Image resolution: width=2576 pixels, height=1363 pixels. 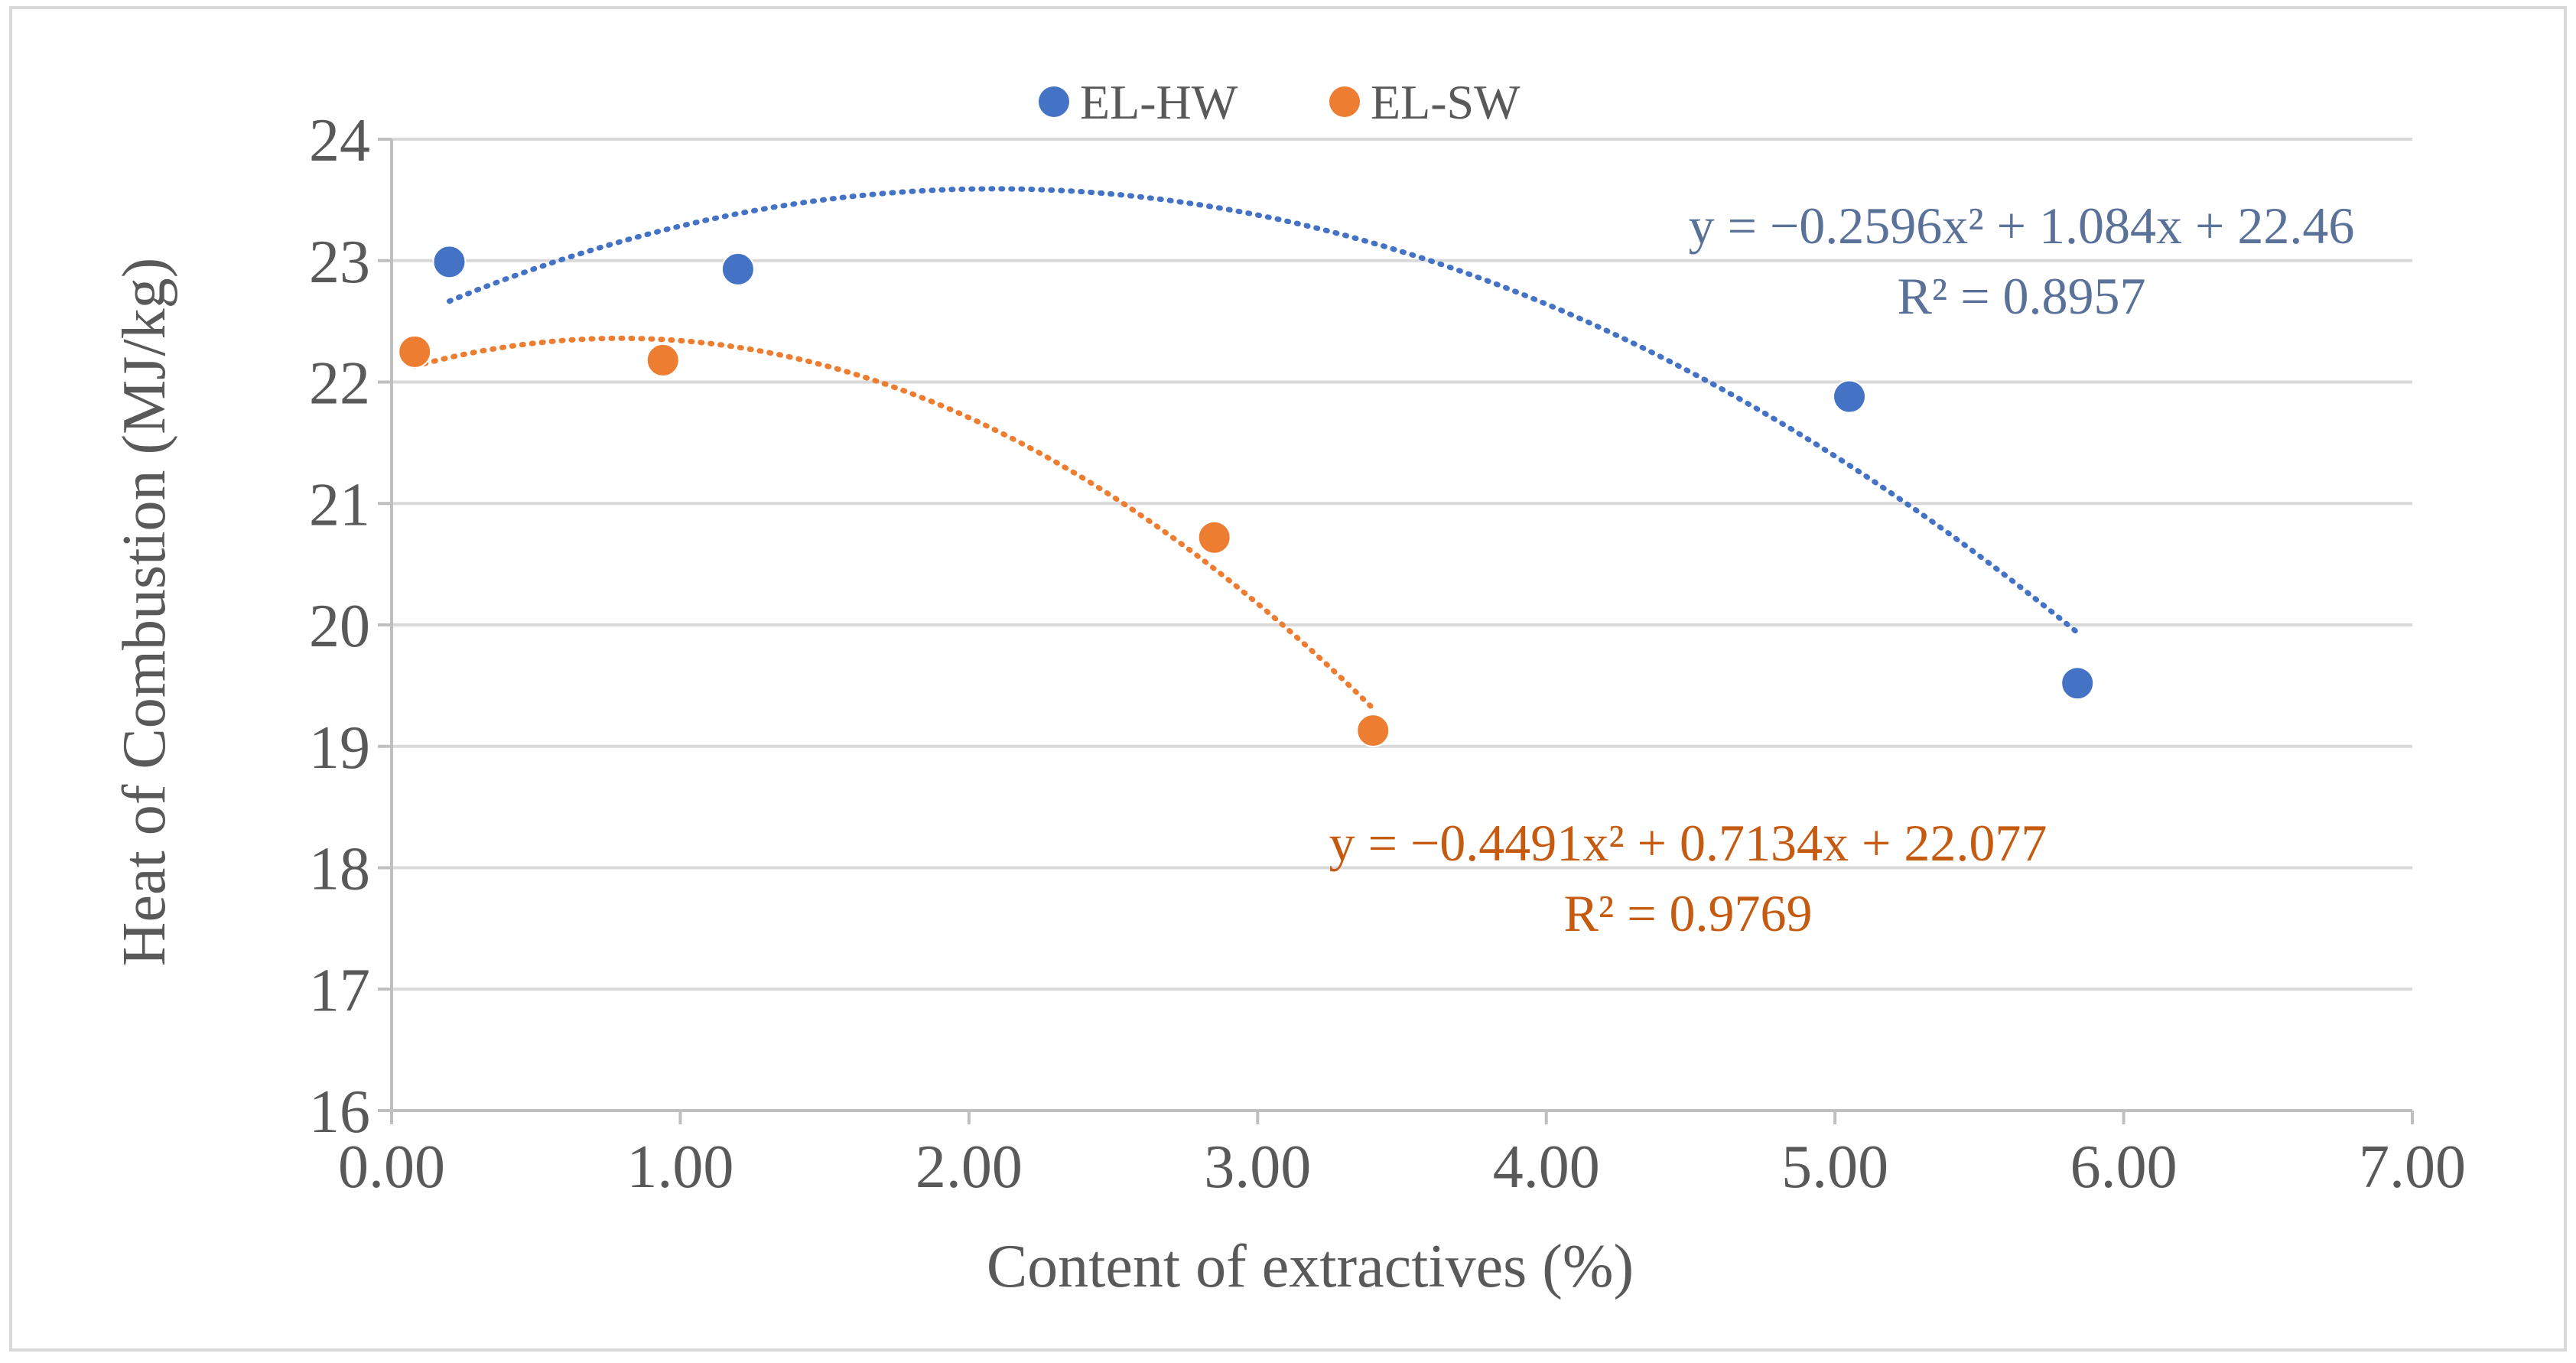 What do you see at coordinates (339, 1112) in the screenshot?
I see `y-tick-label: 16` at bounding box center [339, 1112].